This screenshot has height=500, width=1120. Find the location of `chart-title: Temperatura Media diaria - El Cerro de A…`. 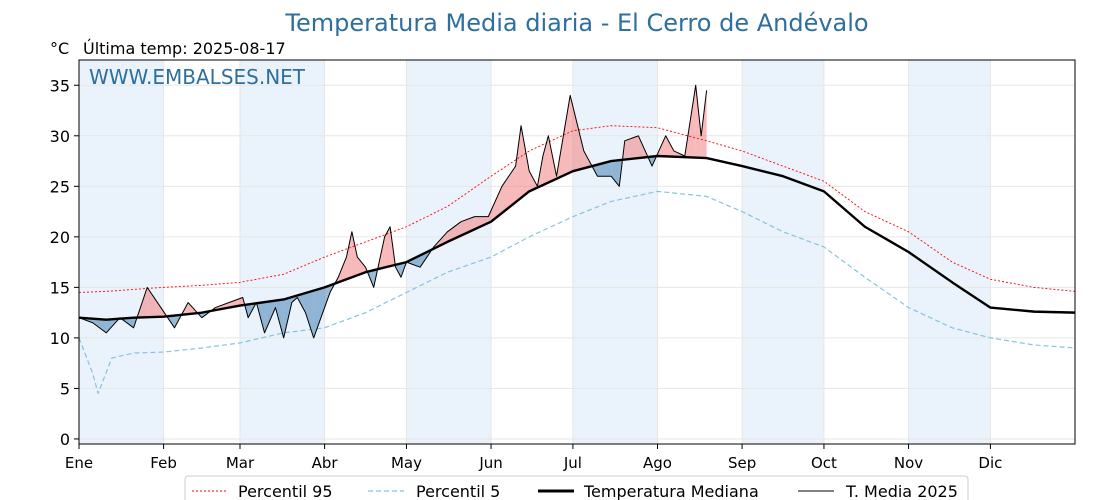

chart-title: Temperatura Media diaria - El Cerro de A… is located at coordinates (576, 23).